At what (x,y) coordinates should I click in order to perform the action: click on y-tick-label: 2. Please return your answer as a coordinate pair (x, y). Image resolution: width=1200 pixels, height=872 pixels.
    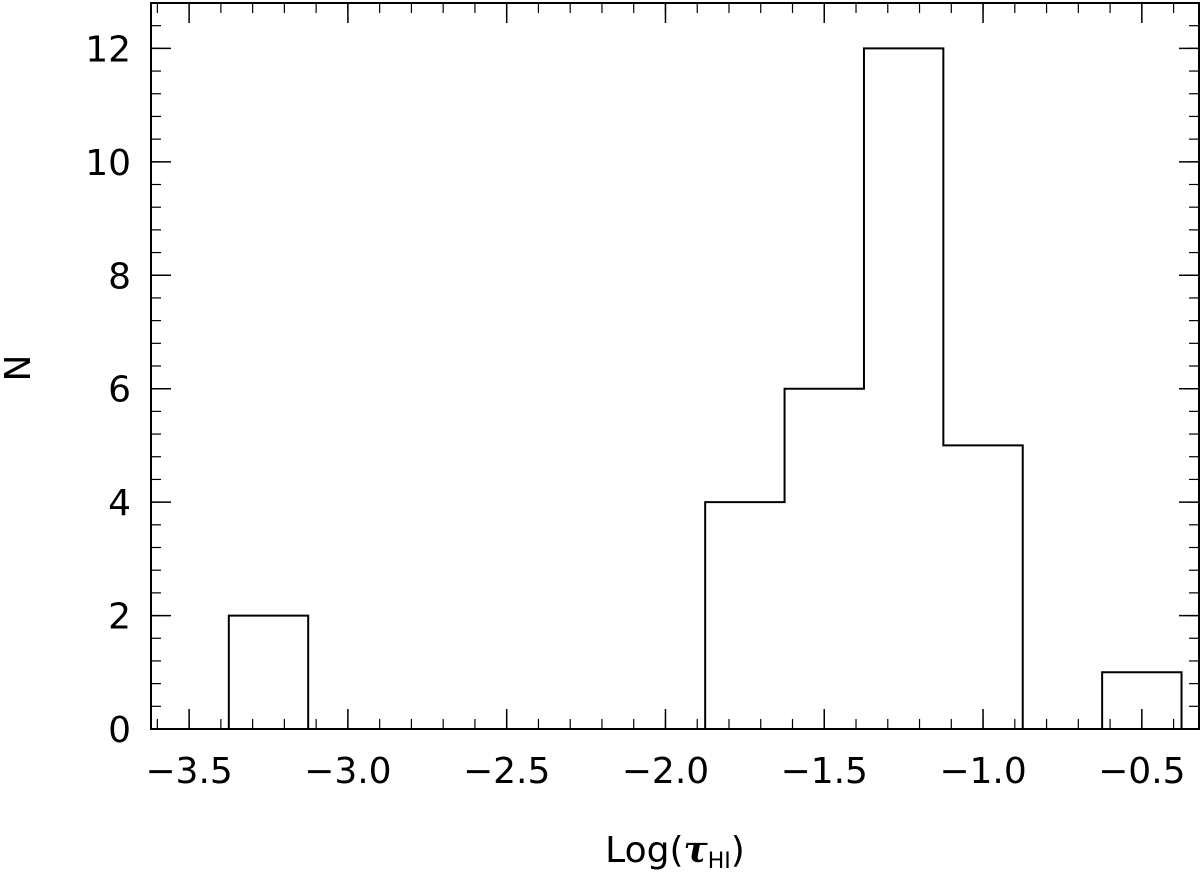
    Looking at the image, I should click on (119, 617).